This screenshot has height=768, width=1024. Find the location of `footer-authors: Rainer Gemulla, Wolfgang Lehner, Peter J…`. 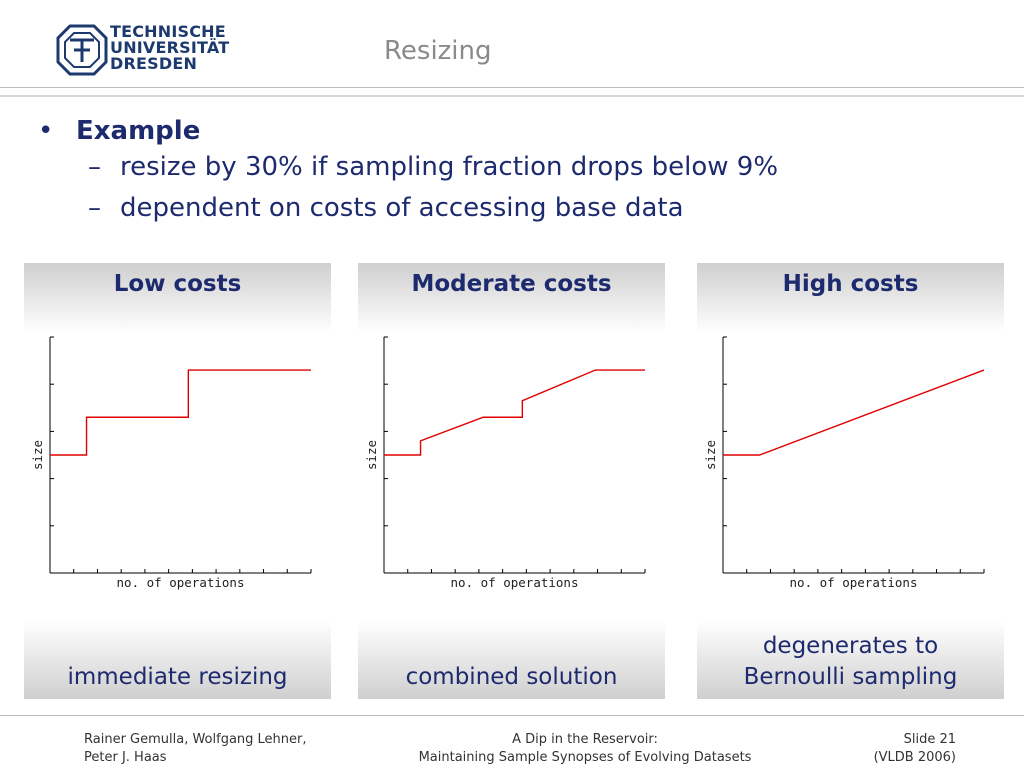

footer-authors: Rainer Gemulla, Wolfgang Lehner, Peter J… is located at coordinates (195, 748).